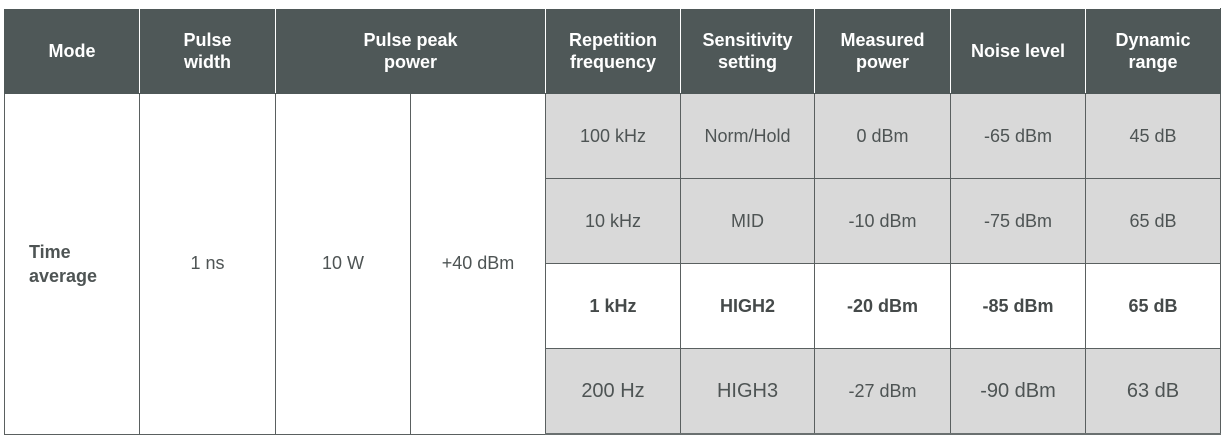  Describe the element at coordinates (410, 51) in the screenshot. I see `header-pulse-peak-power: Pulse peak power` at that location.